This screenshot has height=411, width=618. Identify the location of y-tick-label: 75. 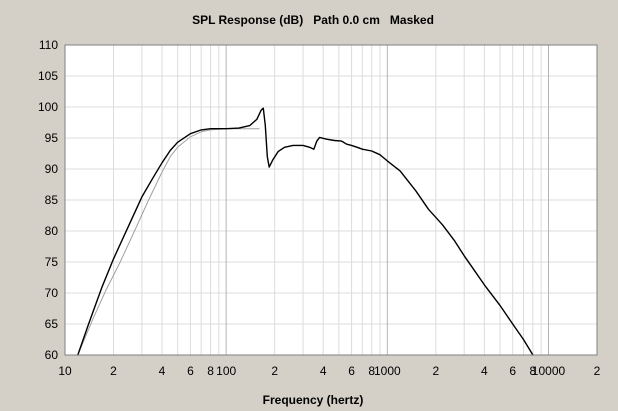
(52, 262).